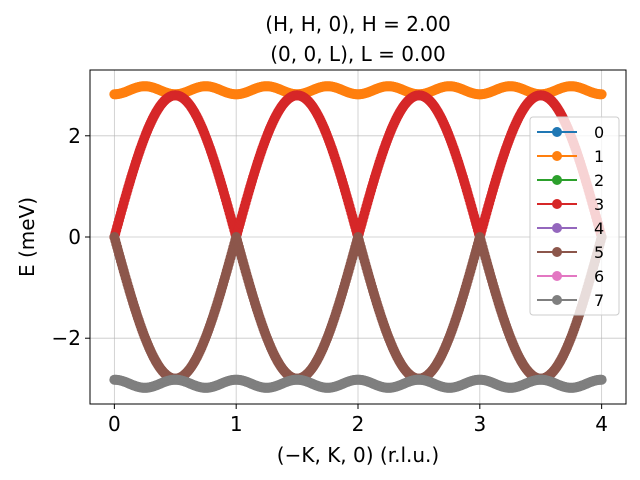  What do you see at coordinates (236, 424) in the screenshot?
I see `x-tick-label: 1` at bounding box center [236, 424].